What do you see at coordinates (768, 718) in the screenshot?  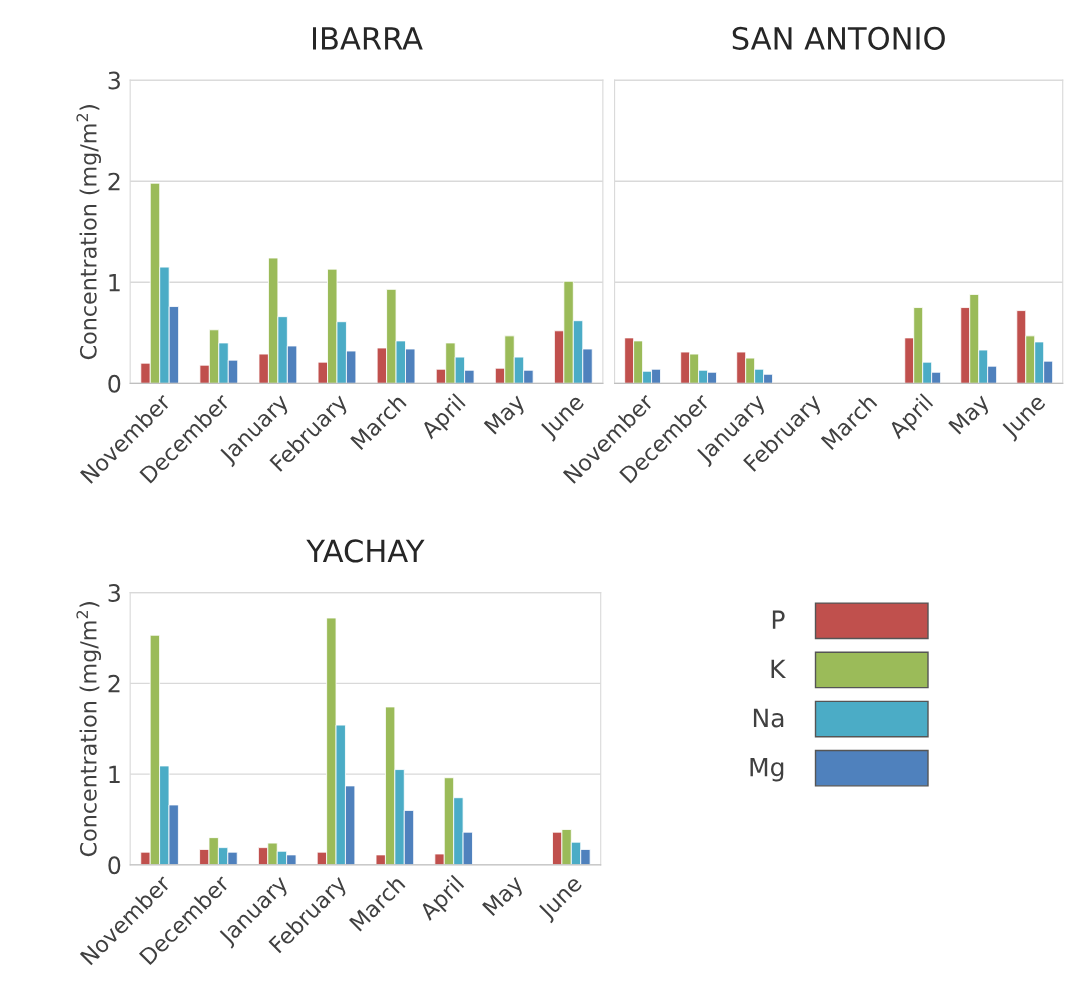 I see `legend-label: Na` at bounding box center [768, 718].